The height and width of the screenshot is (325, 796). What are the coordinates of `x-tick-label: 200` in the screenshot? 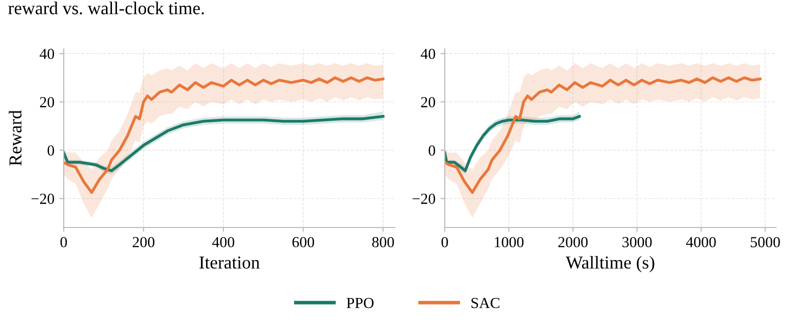 It's located at (143, 242).